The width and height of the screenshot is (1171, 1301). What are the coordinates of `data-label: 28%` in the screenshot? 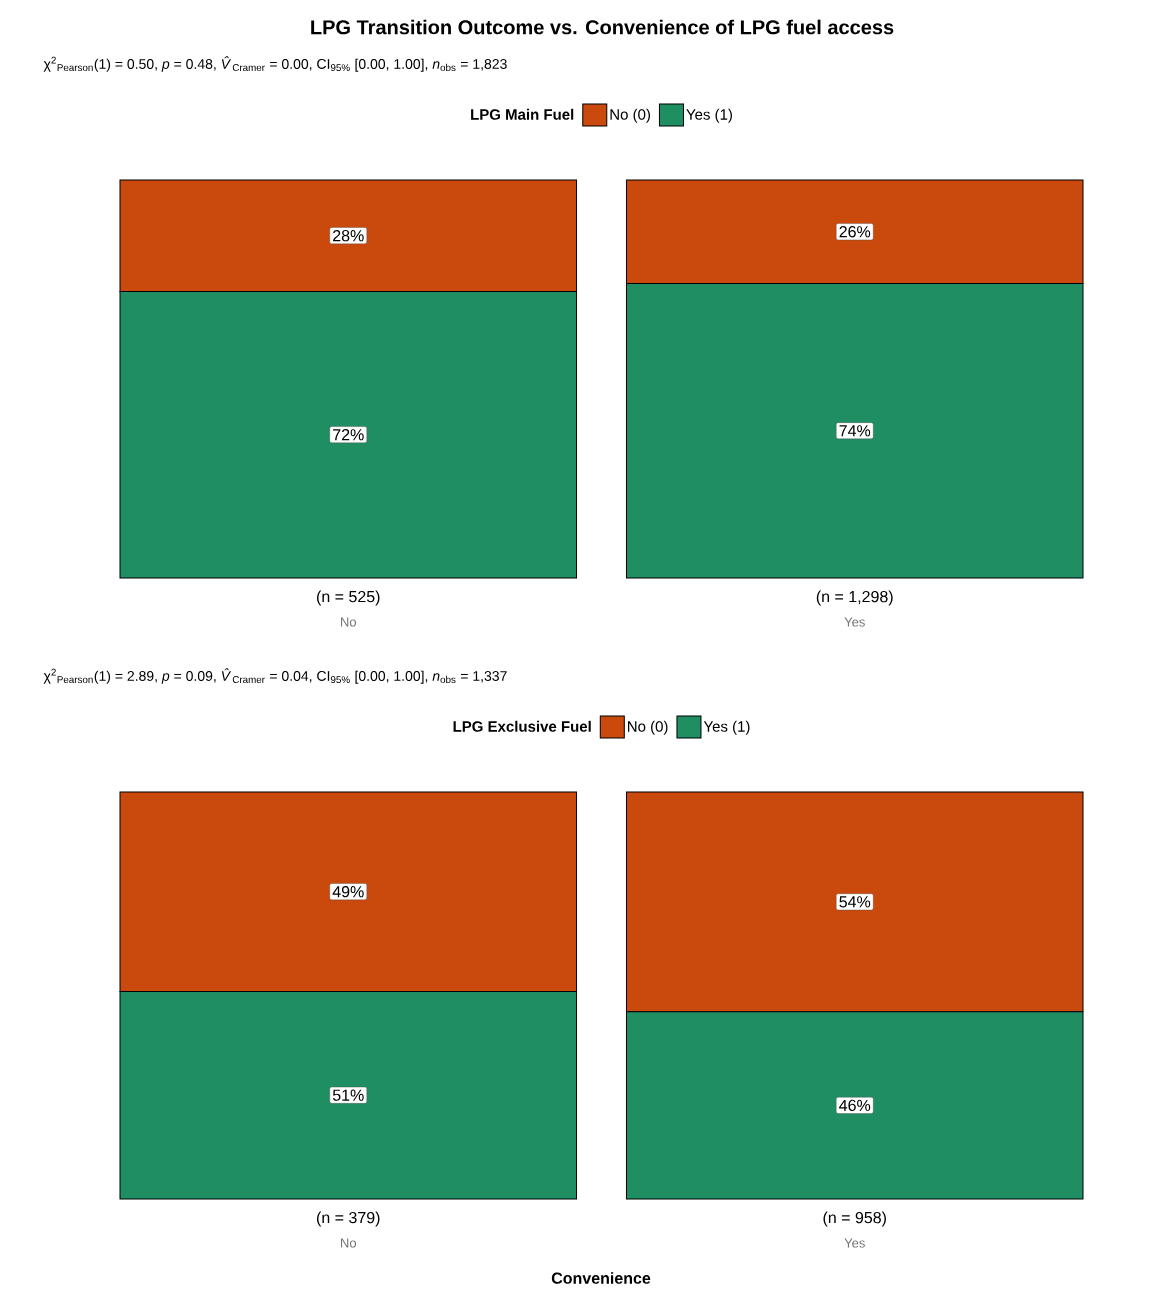 It's located at (348, 236).